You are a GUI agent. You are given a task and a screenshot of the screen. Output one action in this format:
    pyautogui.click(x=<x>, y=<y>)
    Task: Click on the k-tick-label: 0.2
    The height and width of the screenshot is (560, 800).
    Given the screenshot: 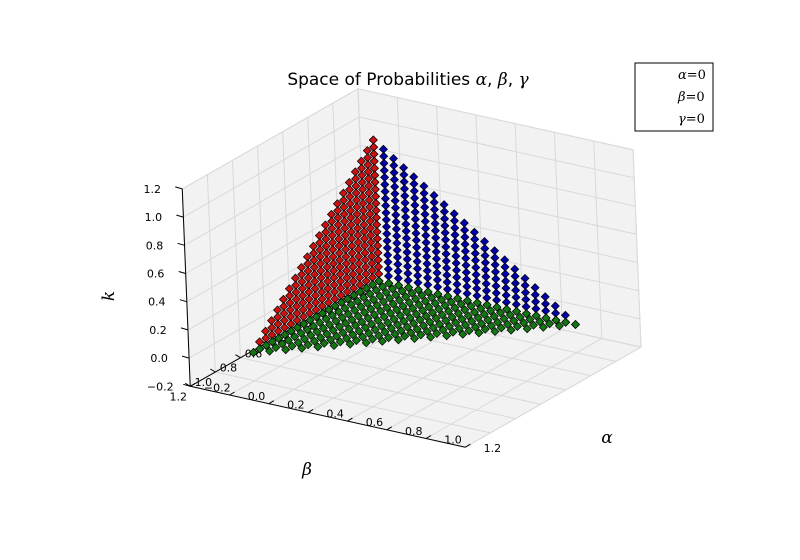 What is the action you would take?
    pyautogui.click(x=158, y=330)
    